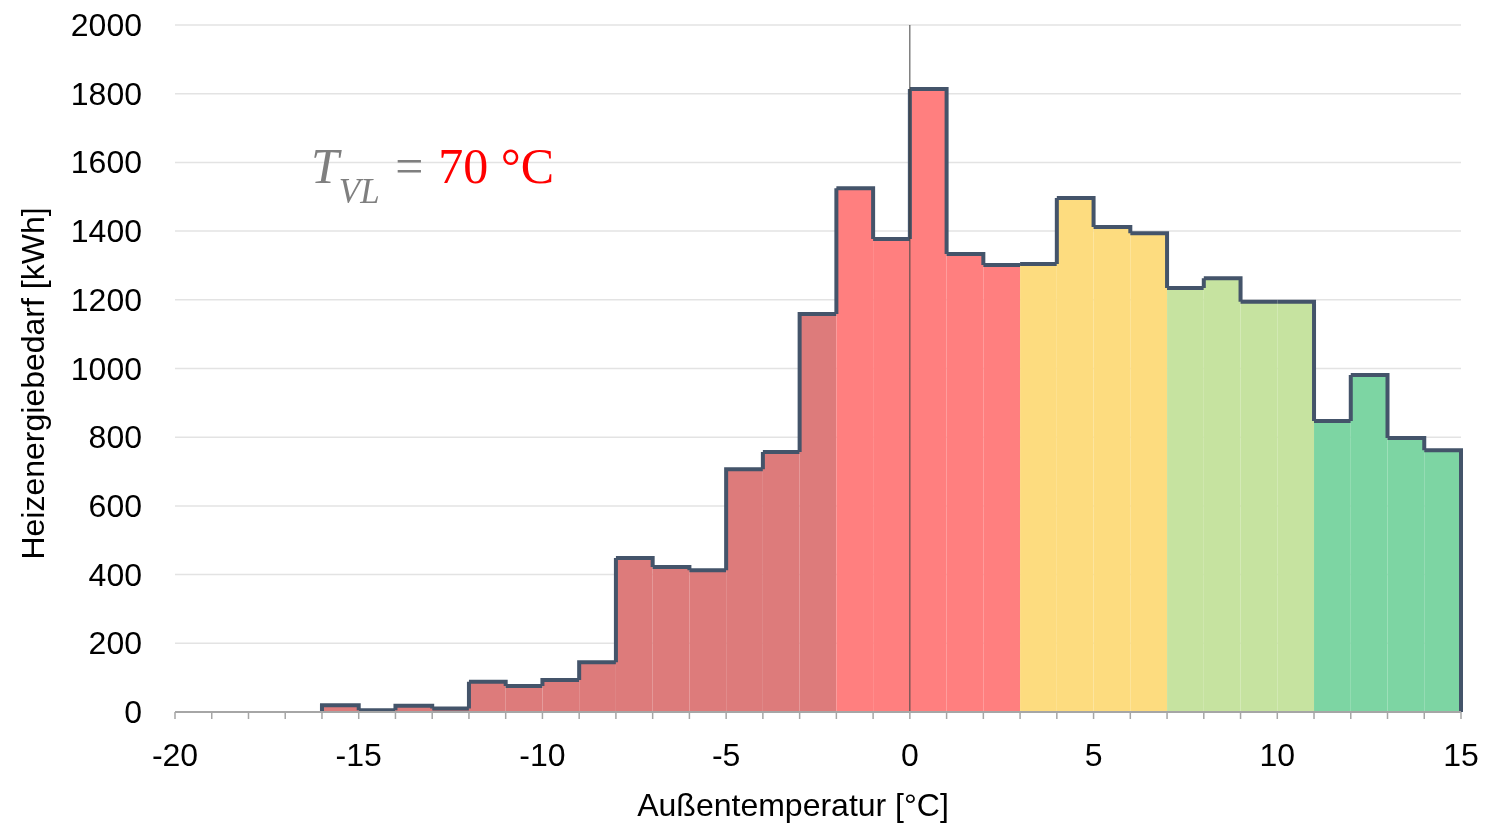  Describe the element at coordinates (1461, 755) in the screenshot. I see `x-tick-label: 15` at that location.